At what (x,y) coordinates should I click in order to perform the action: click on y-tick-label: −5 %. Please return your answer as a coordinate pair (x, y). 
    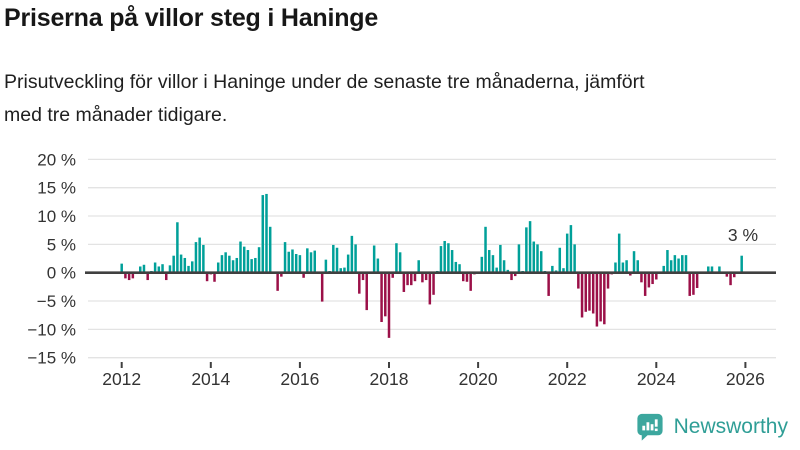
    Looking at the image, I should click on (56, 301).